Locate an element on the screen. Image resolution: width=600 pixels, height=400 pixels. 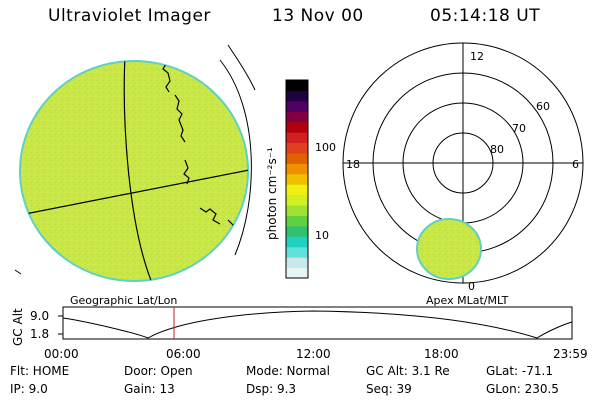
mlat-80-label: 80 is located at coordinates (497, 149).